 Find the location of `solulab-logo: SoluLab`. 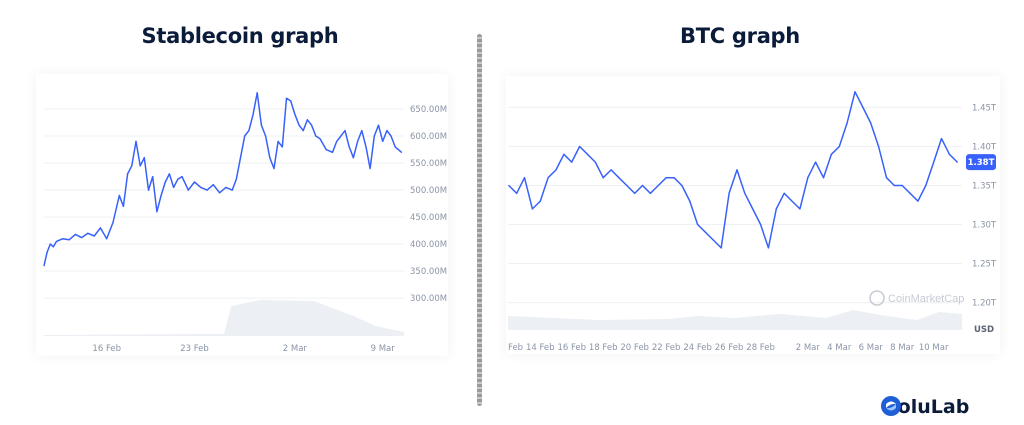

solulab-logo: SoluLab is located at coordinates (924, 407).